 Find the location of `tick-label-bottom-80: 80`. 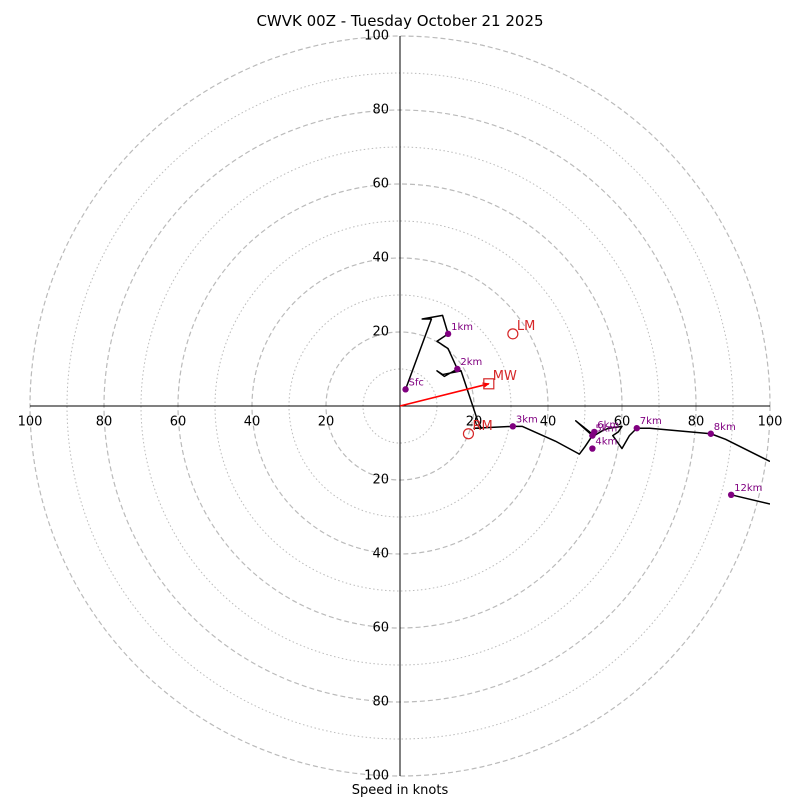

tick-label-bottom-80: 80 is located at coordinates (380, 702).